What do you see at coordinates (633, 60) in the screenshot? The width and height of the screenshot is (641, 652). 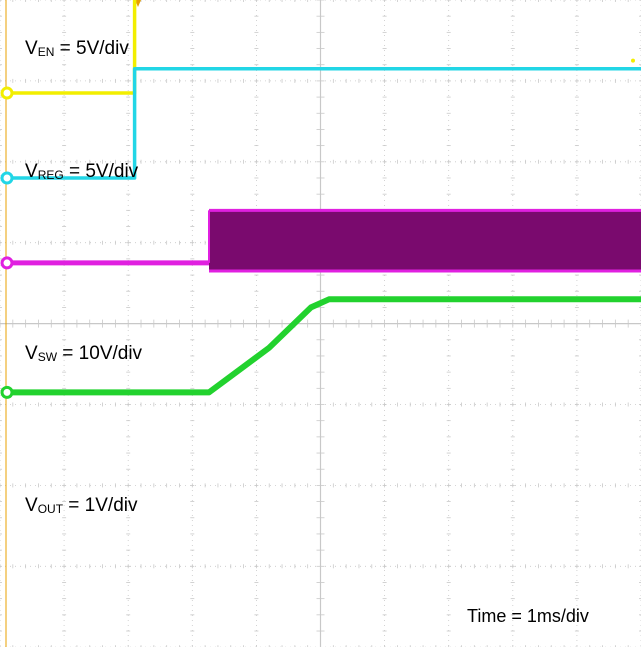 I see `ven-reference-dot` at bounding box center [633, 60].